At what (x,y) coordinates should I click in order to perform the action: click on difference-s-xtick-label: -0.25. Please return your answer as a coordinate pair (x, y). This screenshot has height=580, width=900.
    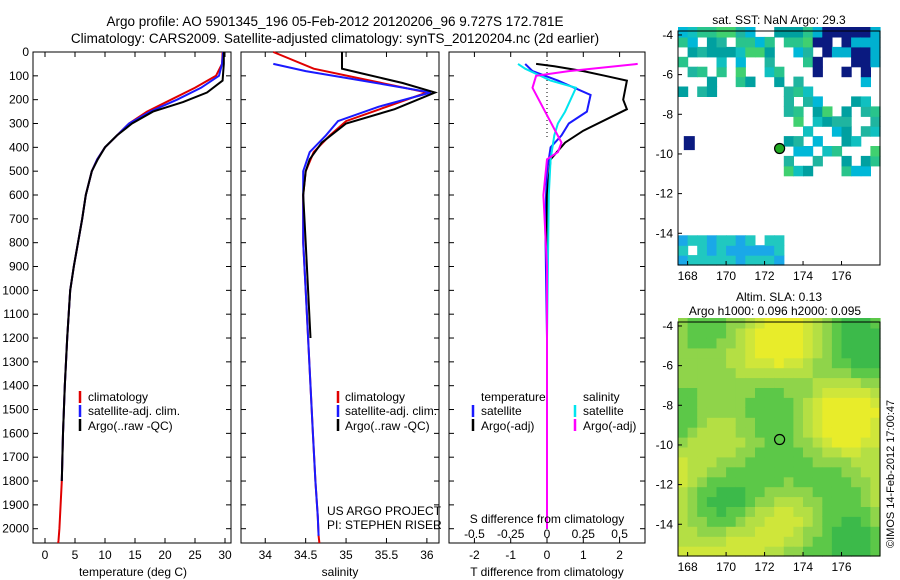
    Looking at the image, I should click on (511, 534).